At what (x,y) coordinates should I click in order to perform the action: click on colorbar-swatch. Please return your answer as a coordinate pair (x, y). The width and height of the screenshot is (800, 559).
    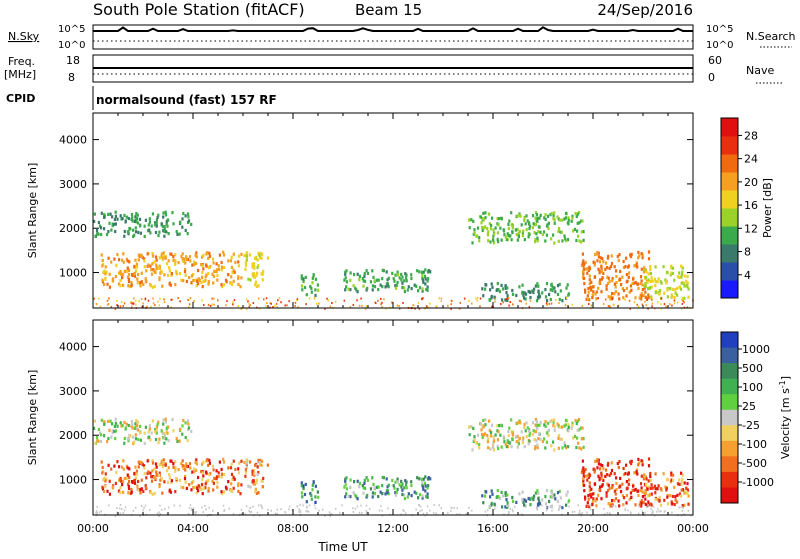
    Looking at the image, I should click on (729, 235).